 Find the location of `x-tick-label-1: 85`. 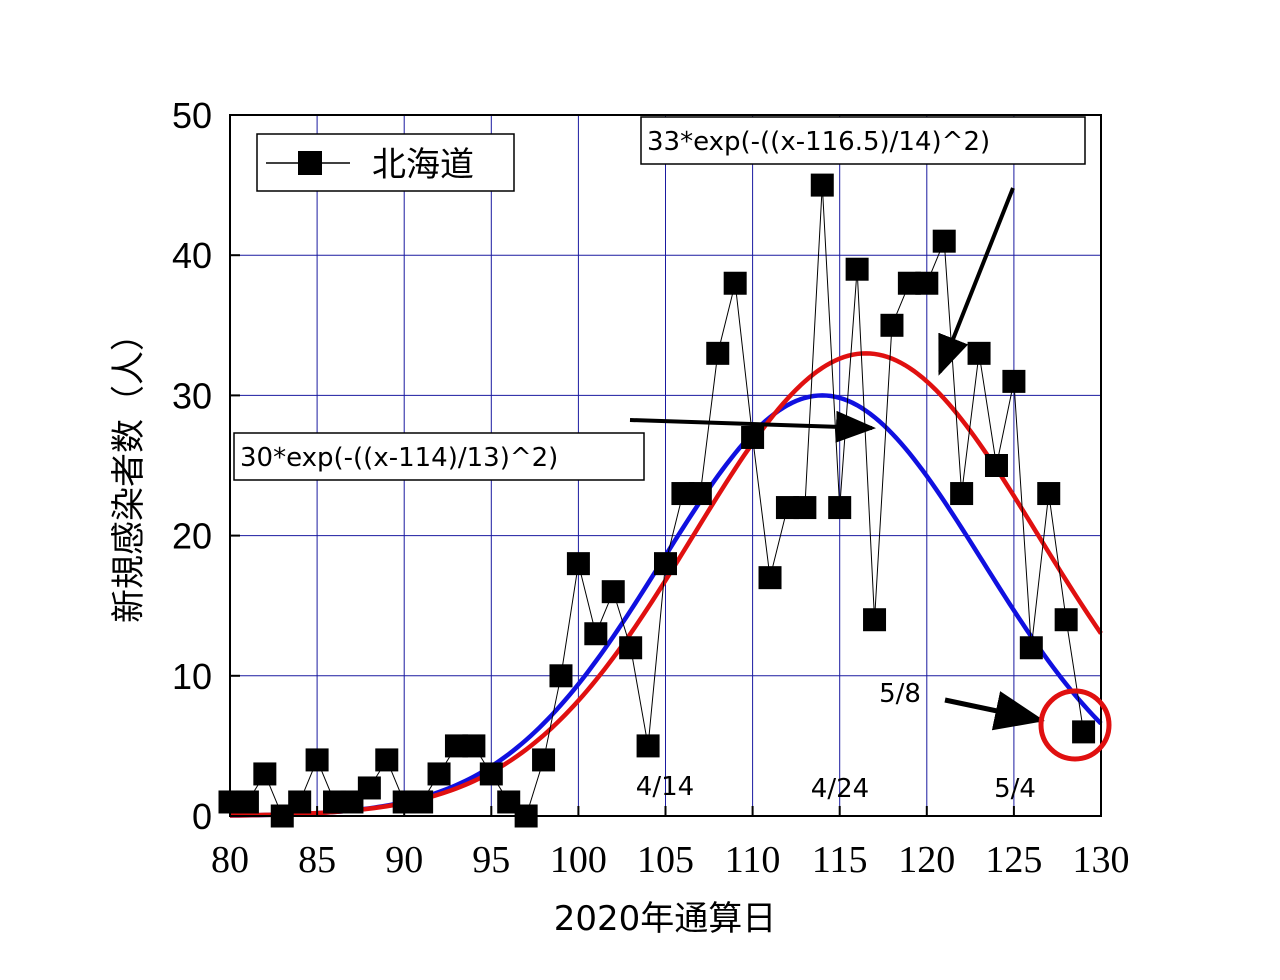

x-tick-label-1: 85 is located at coordinates (317, 860).